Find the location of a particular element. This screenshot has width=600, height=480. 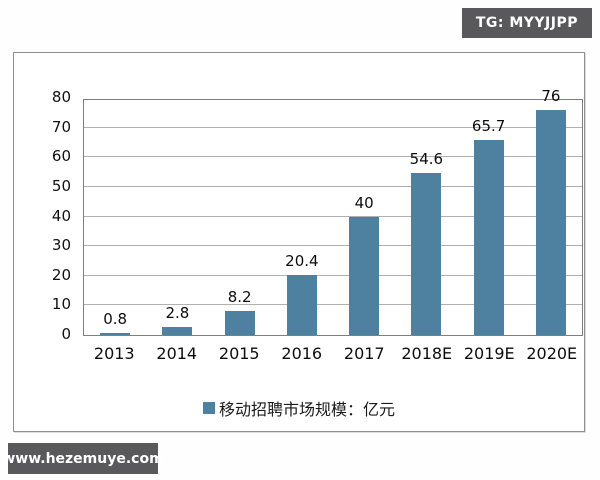

bar-2013 is located at coordinates (115, 333).